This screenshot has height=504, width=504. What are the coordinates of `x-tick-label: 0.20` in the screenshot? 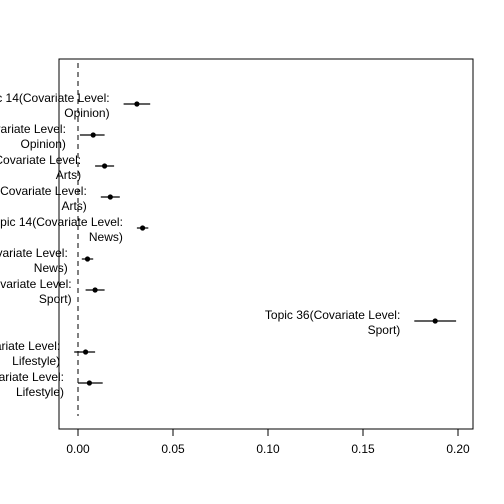 It's located at (458, 449).